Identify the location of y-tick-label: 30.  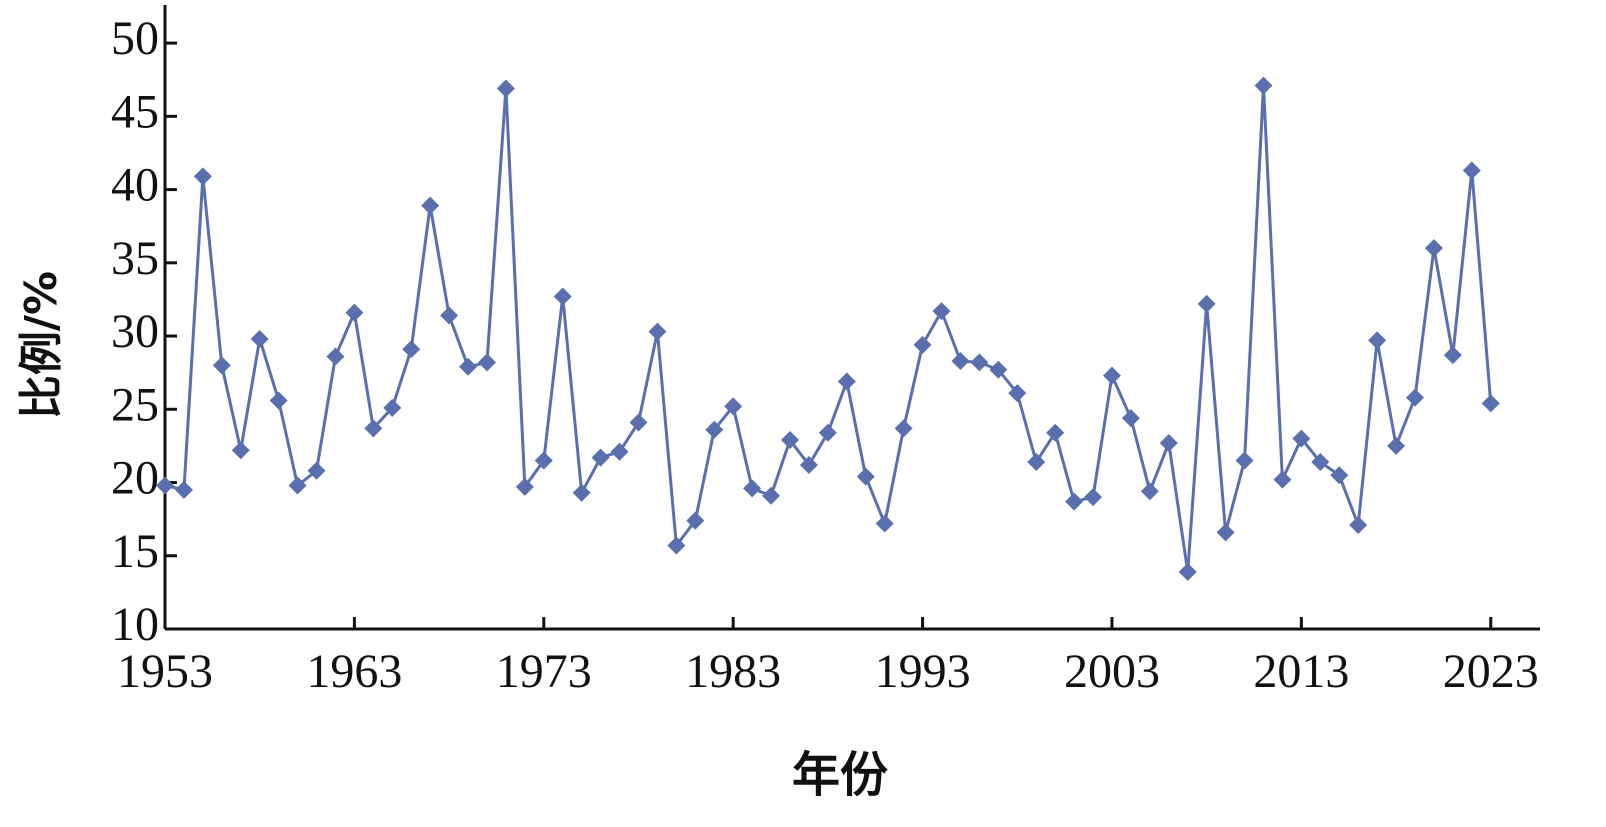
(135, 331).